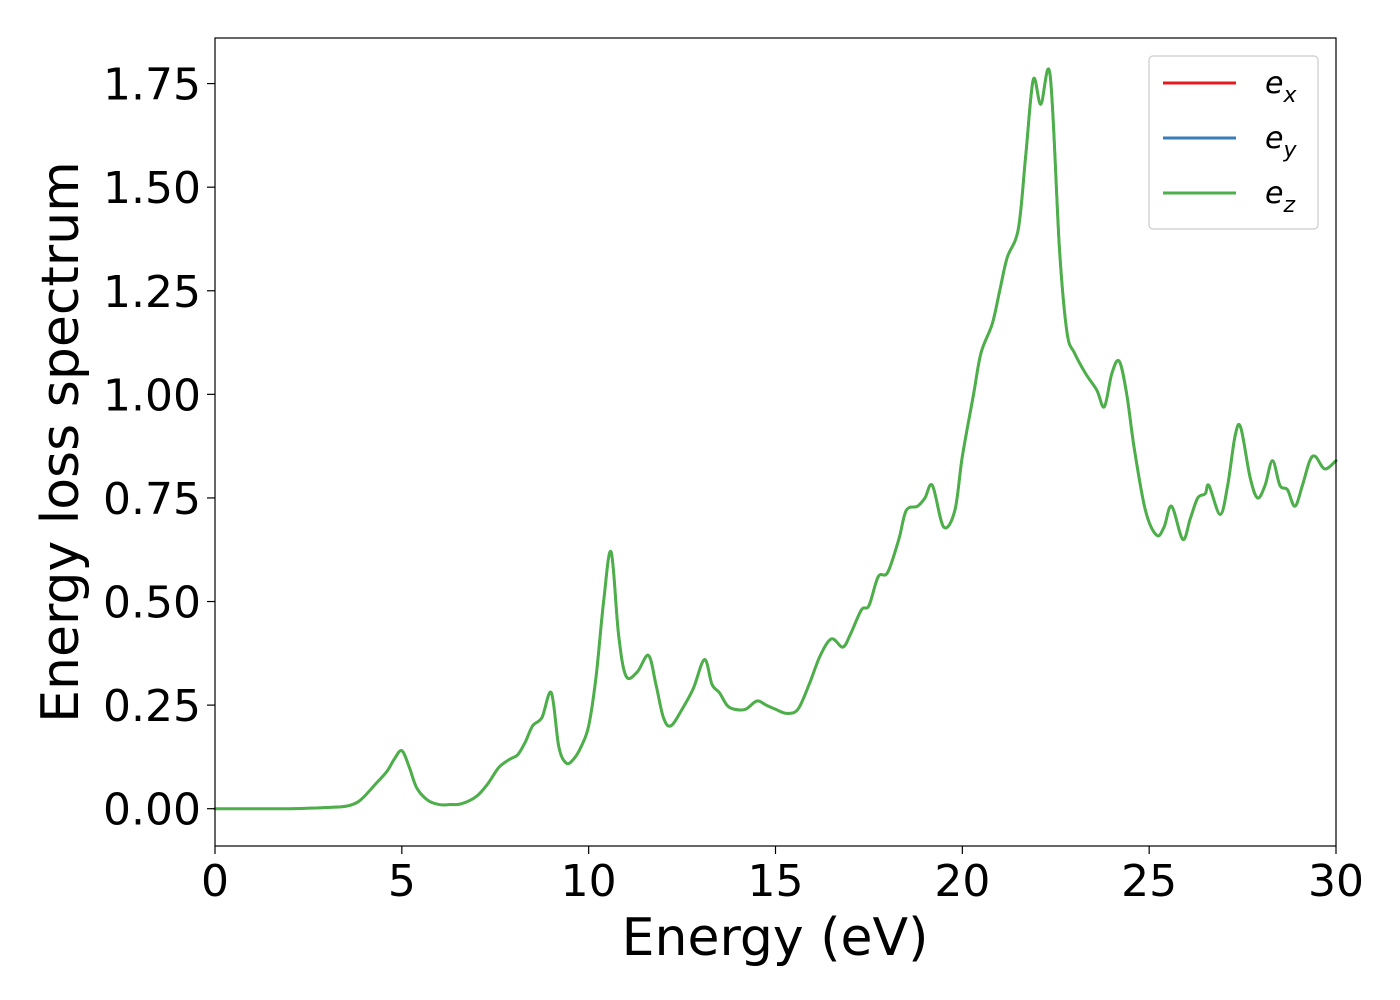 Image resolution: width=1400 pixels, height=1000 pixels. Describe the element at coordinates (776, 881) in the screenshot. I see `x-tick-label: 15` at that location.